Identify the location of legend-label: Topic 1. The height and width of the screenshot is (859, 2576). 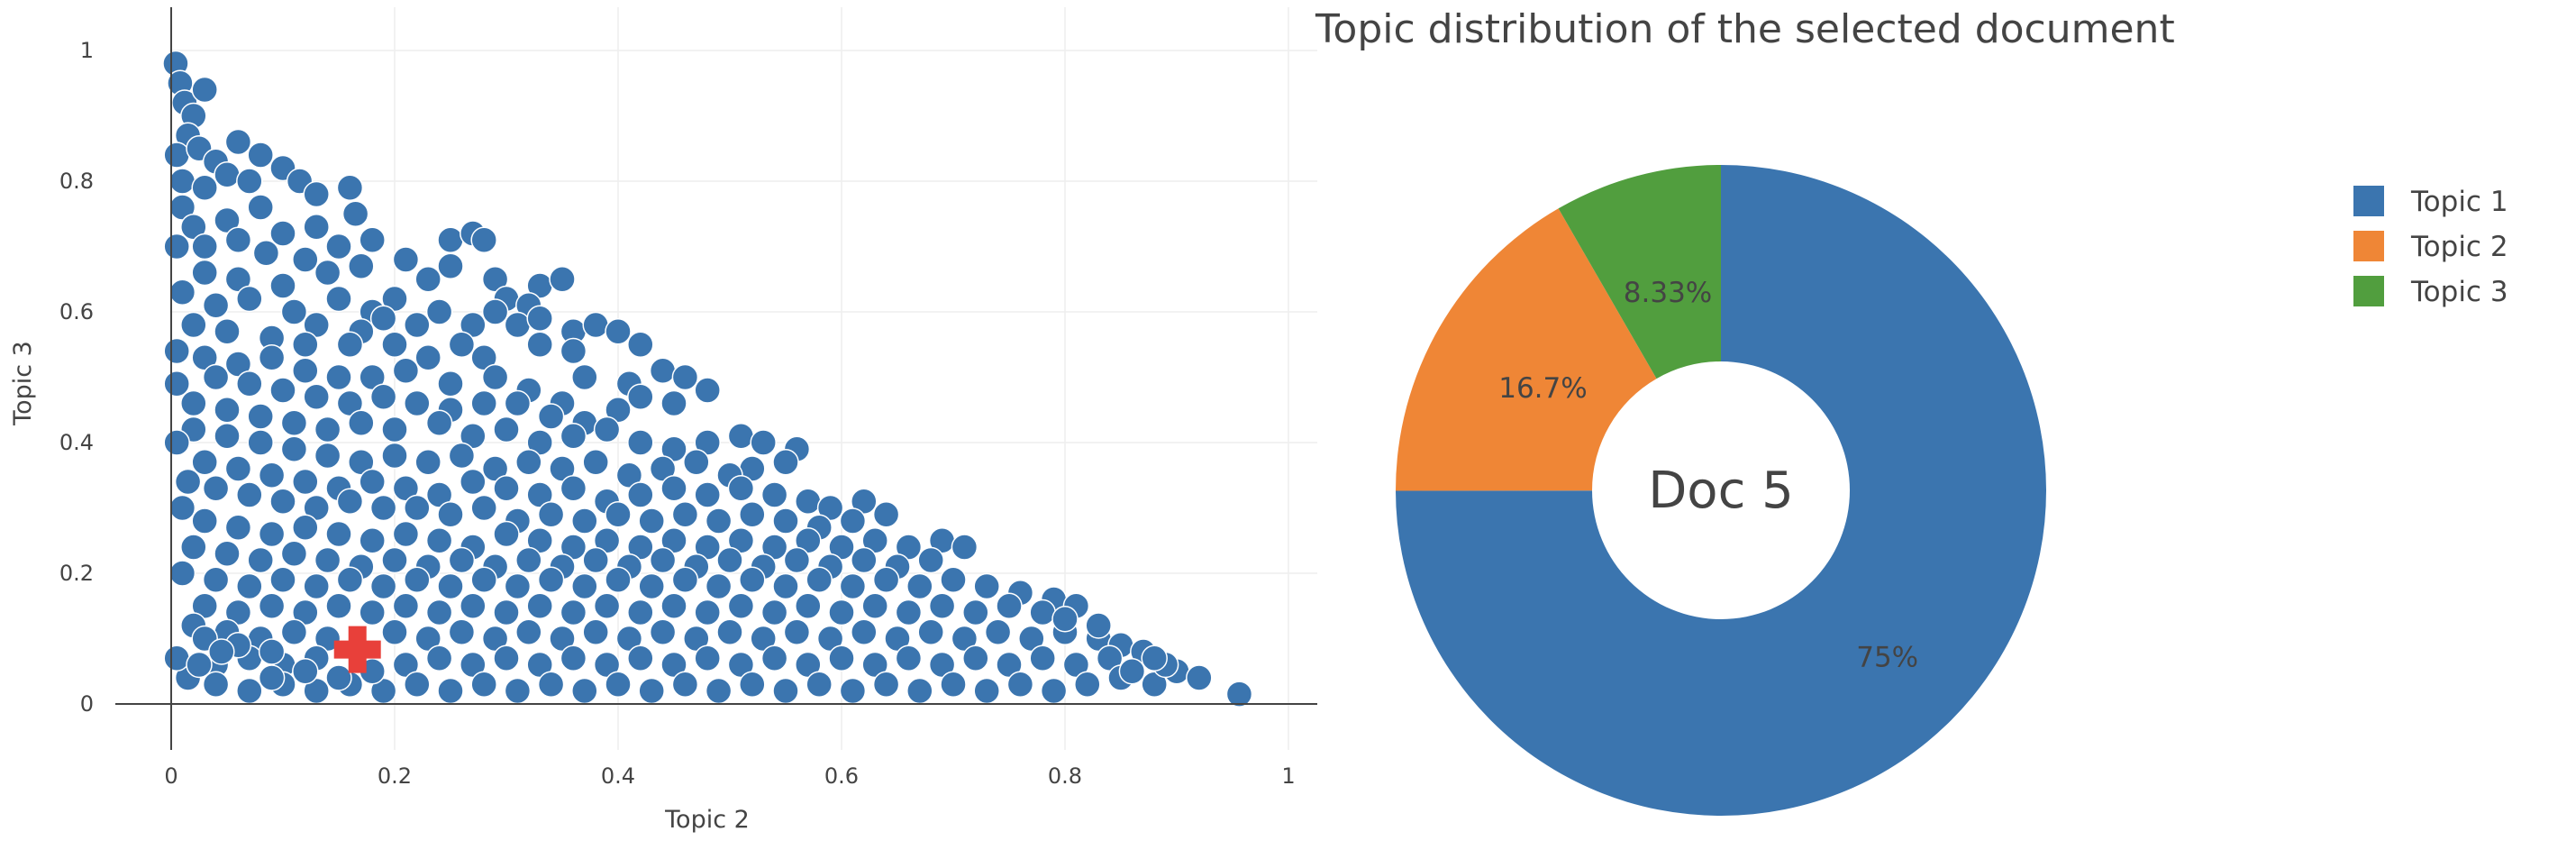
(2459, 202).